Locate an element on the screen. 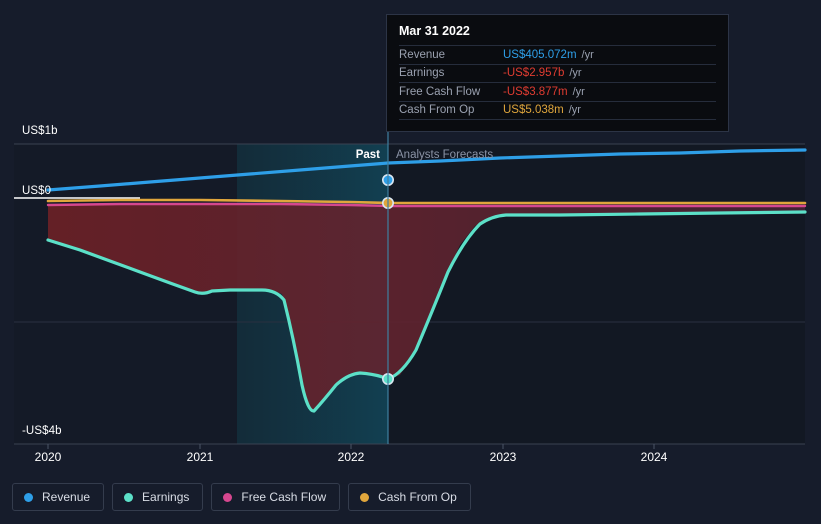 The width and height of the screenshot is (821, 524). tooltip-unit-free-cash-flow: /yr is located at coordinates (578, 91).